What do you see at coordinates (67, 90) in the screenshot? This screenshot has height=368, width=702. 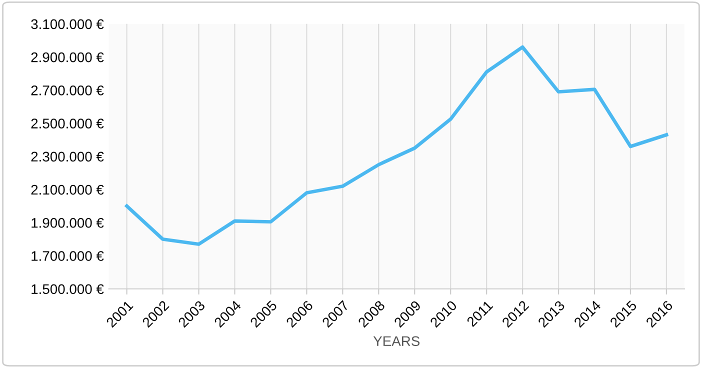 I see `y-tick-label: 2.700.000 €` at bounding box center [67, 90].